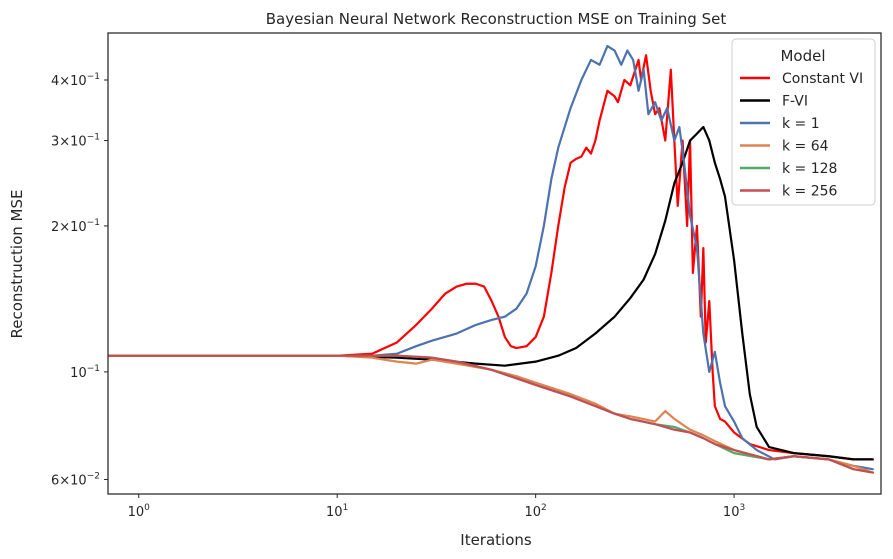  I want to click on legend-label-3: k = 64, so click(805, 147).